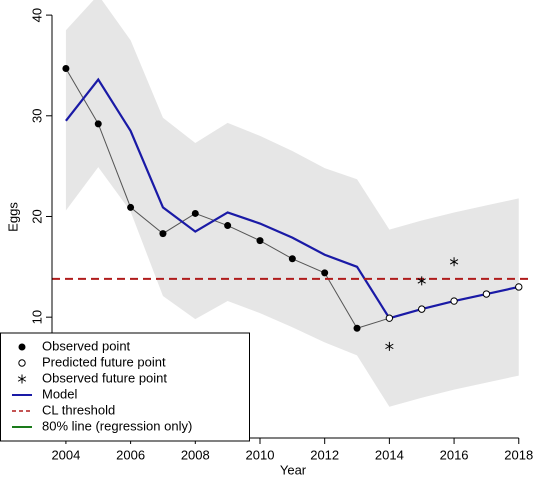 This screenshot has width=535, height=481. Describe the element at coordinates (293, 469) in the screenshot. I see `x-axis-label: Year` at that location.